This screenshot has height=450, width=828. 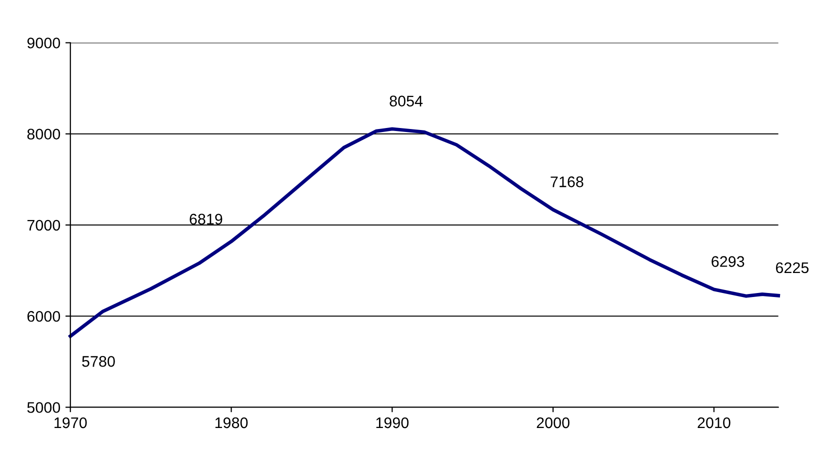 I want to click on x-tick-label: 1990, so click(x=392, y=422).